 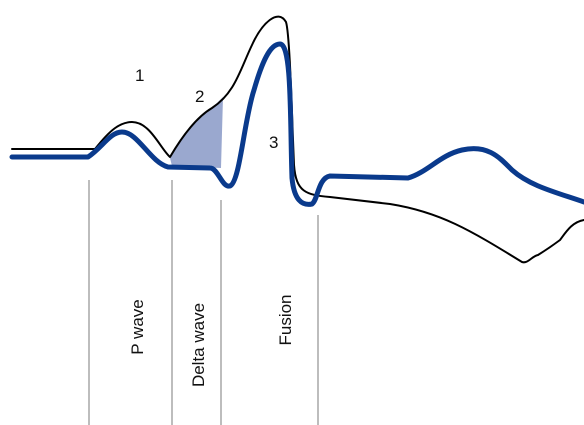 What do you see at coordinates (196, 132) in the screenshot?
I see `delta-wave-shading` at bounding box center [196, 132].